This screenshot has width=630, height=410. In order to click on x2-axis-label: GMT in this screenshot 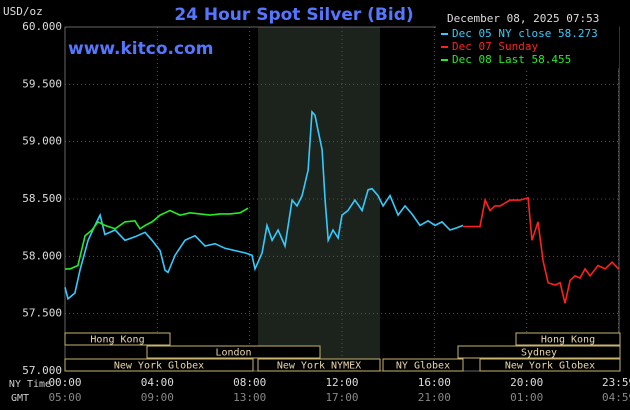, I will do `click(20, 398)`.